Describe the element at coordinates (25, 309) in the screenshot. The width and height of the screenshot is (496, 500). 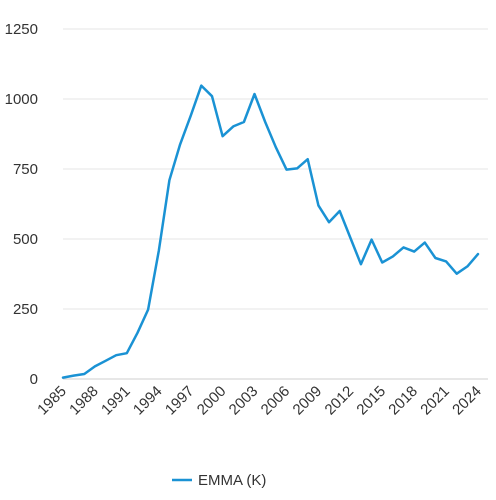
I see `y-tick-label: 250` at that location.